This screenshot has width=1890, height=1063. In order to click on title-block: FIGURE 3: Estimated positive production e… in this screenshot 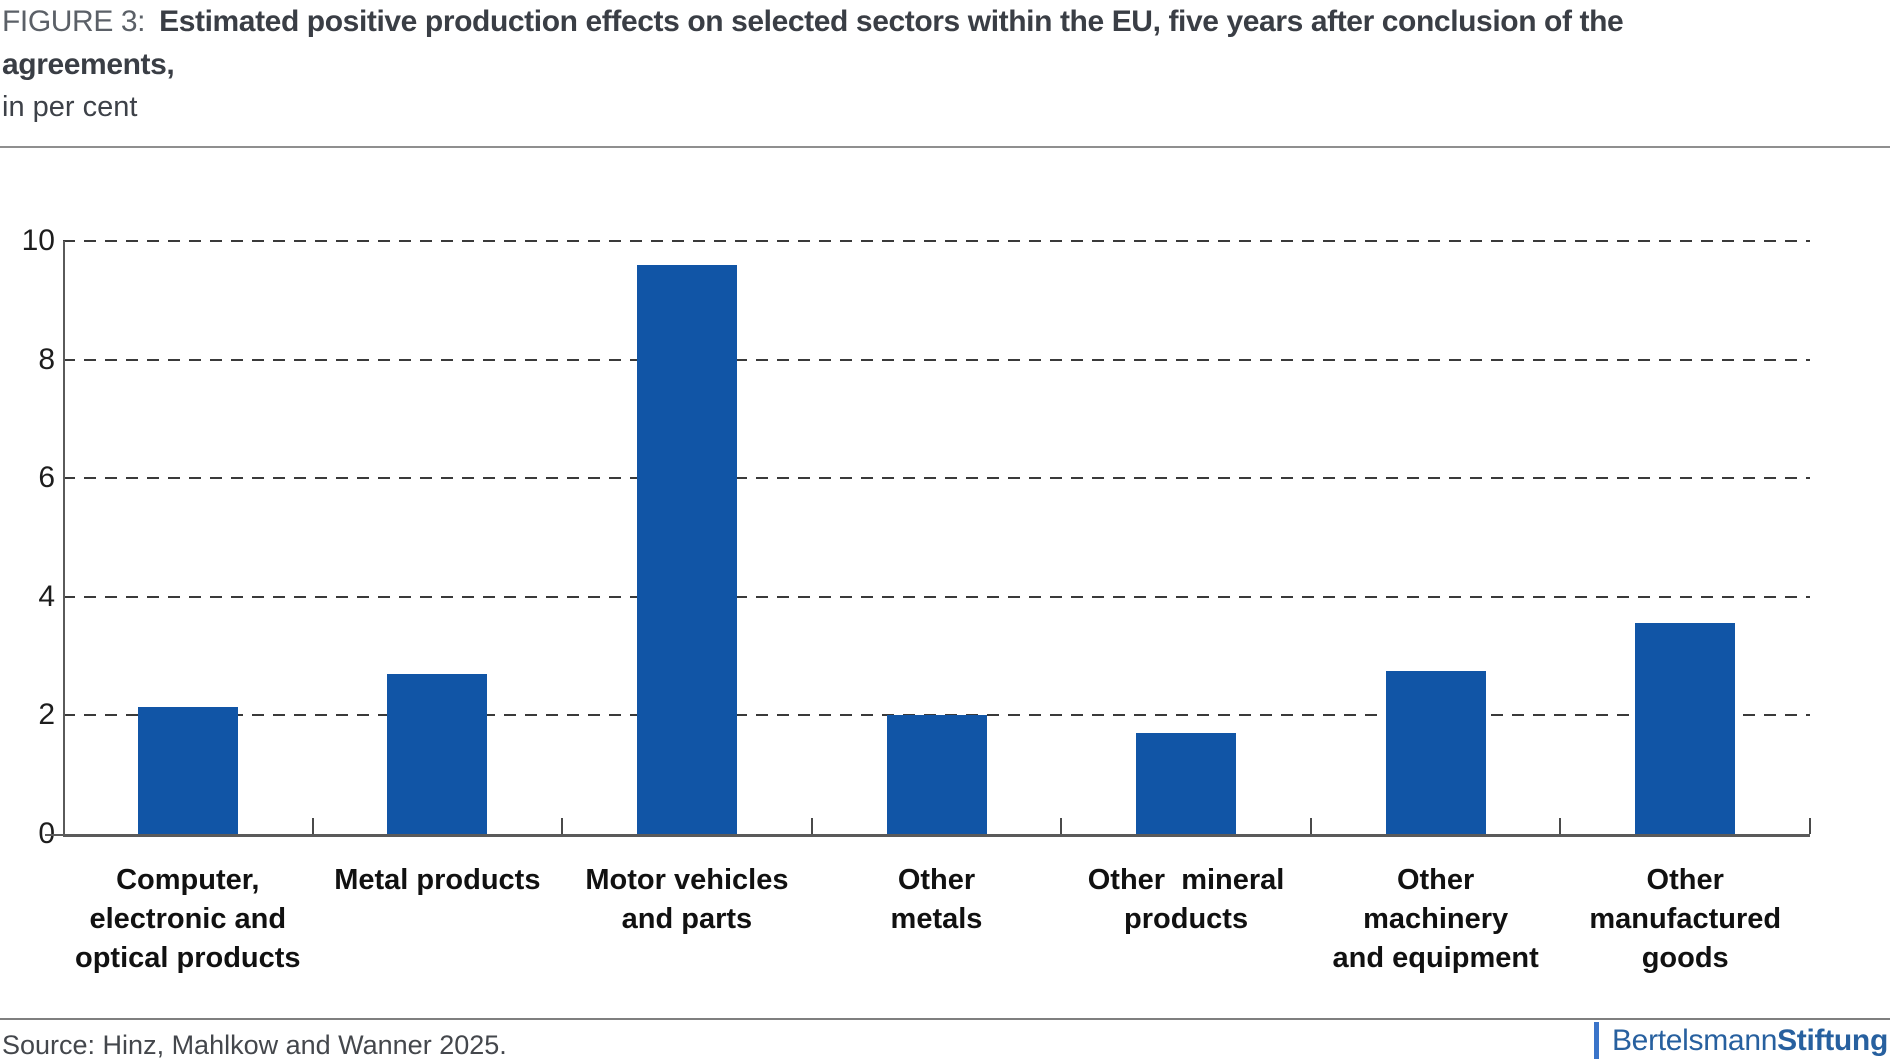, I will do `click(942, 64)`.